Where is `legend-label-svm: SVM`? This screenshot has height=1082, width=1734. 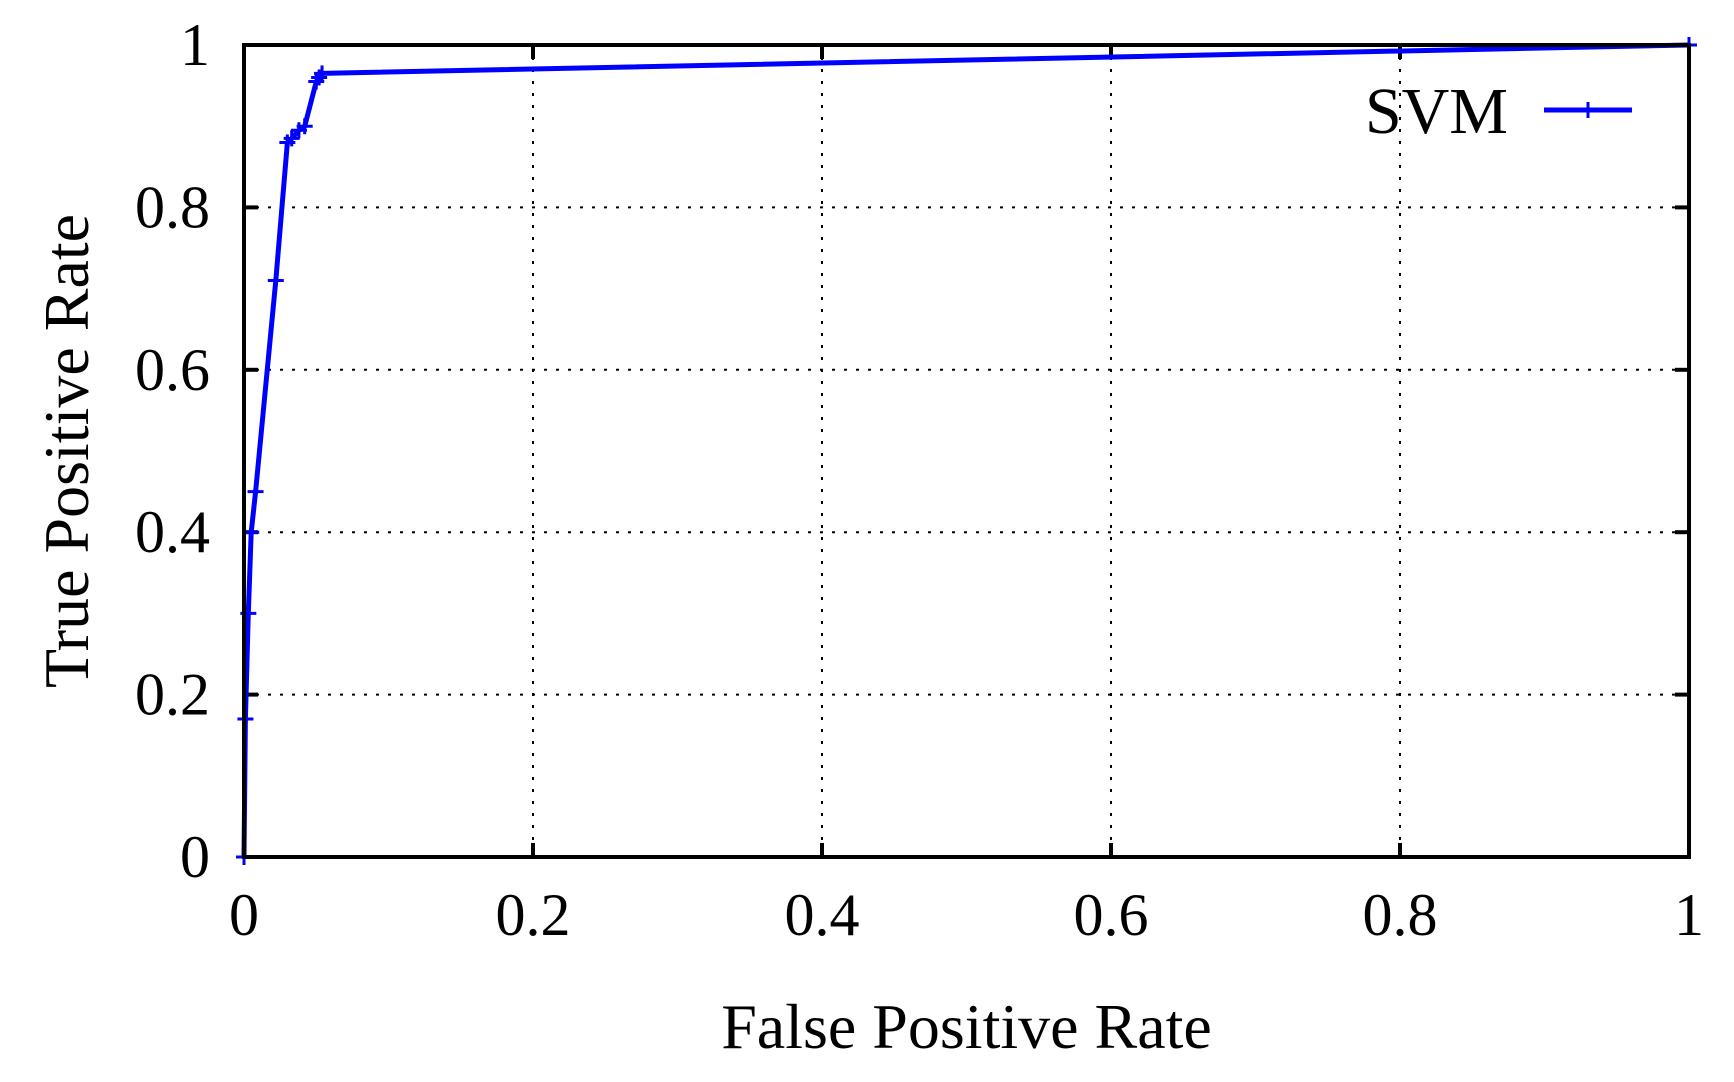 legend-label-svm: SVM is located at coordinates (1436, 111).